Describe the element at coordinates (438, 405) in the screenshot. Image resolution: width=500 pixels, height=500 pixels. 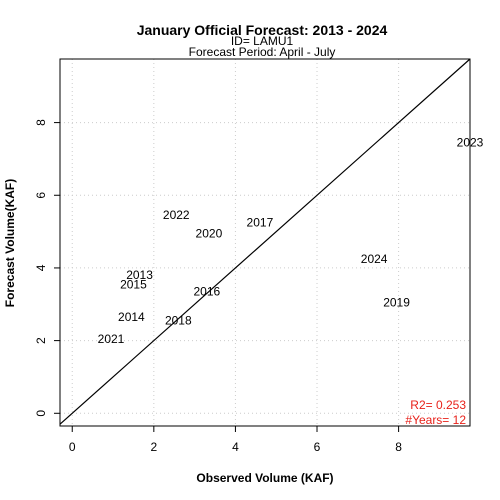
I see `r2-stat: R2= 0.253` at that location.